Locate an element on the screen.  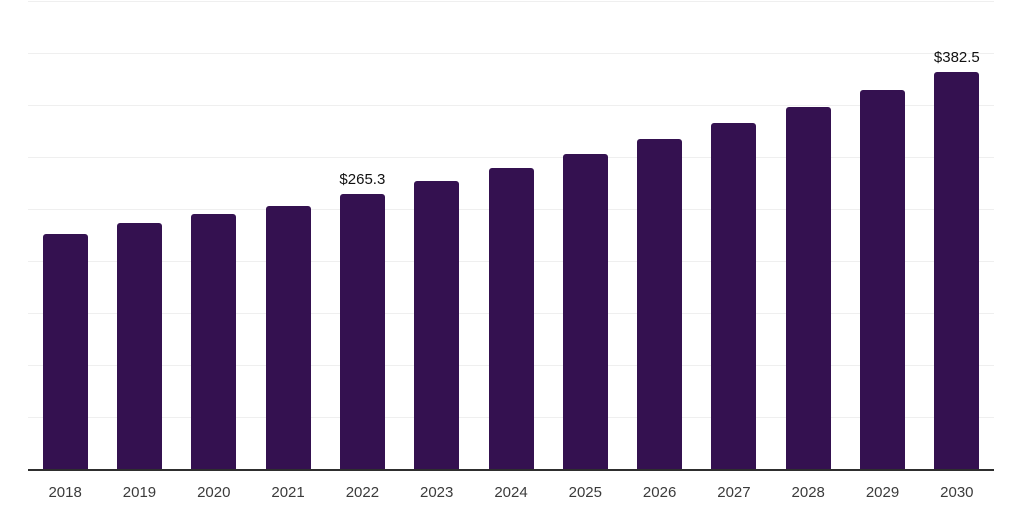
x-tick-label-2020: 2020 is located at coordinates (214, 492).